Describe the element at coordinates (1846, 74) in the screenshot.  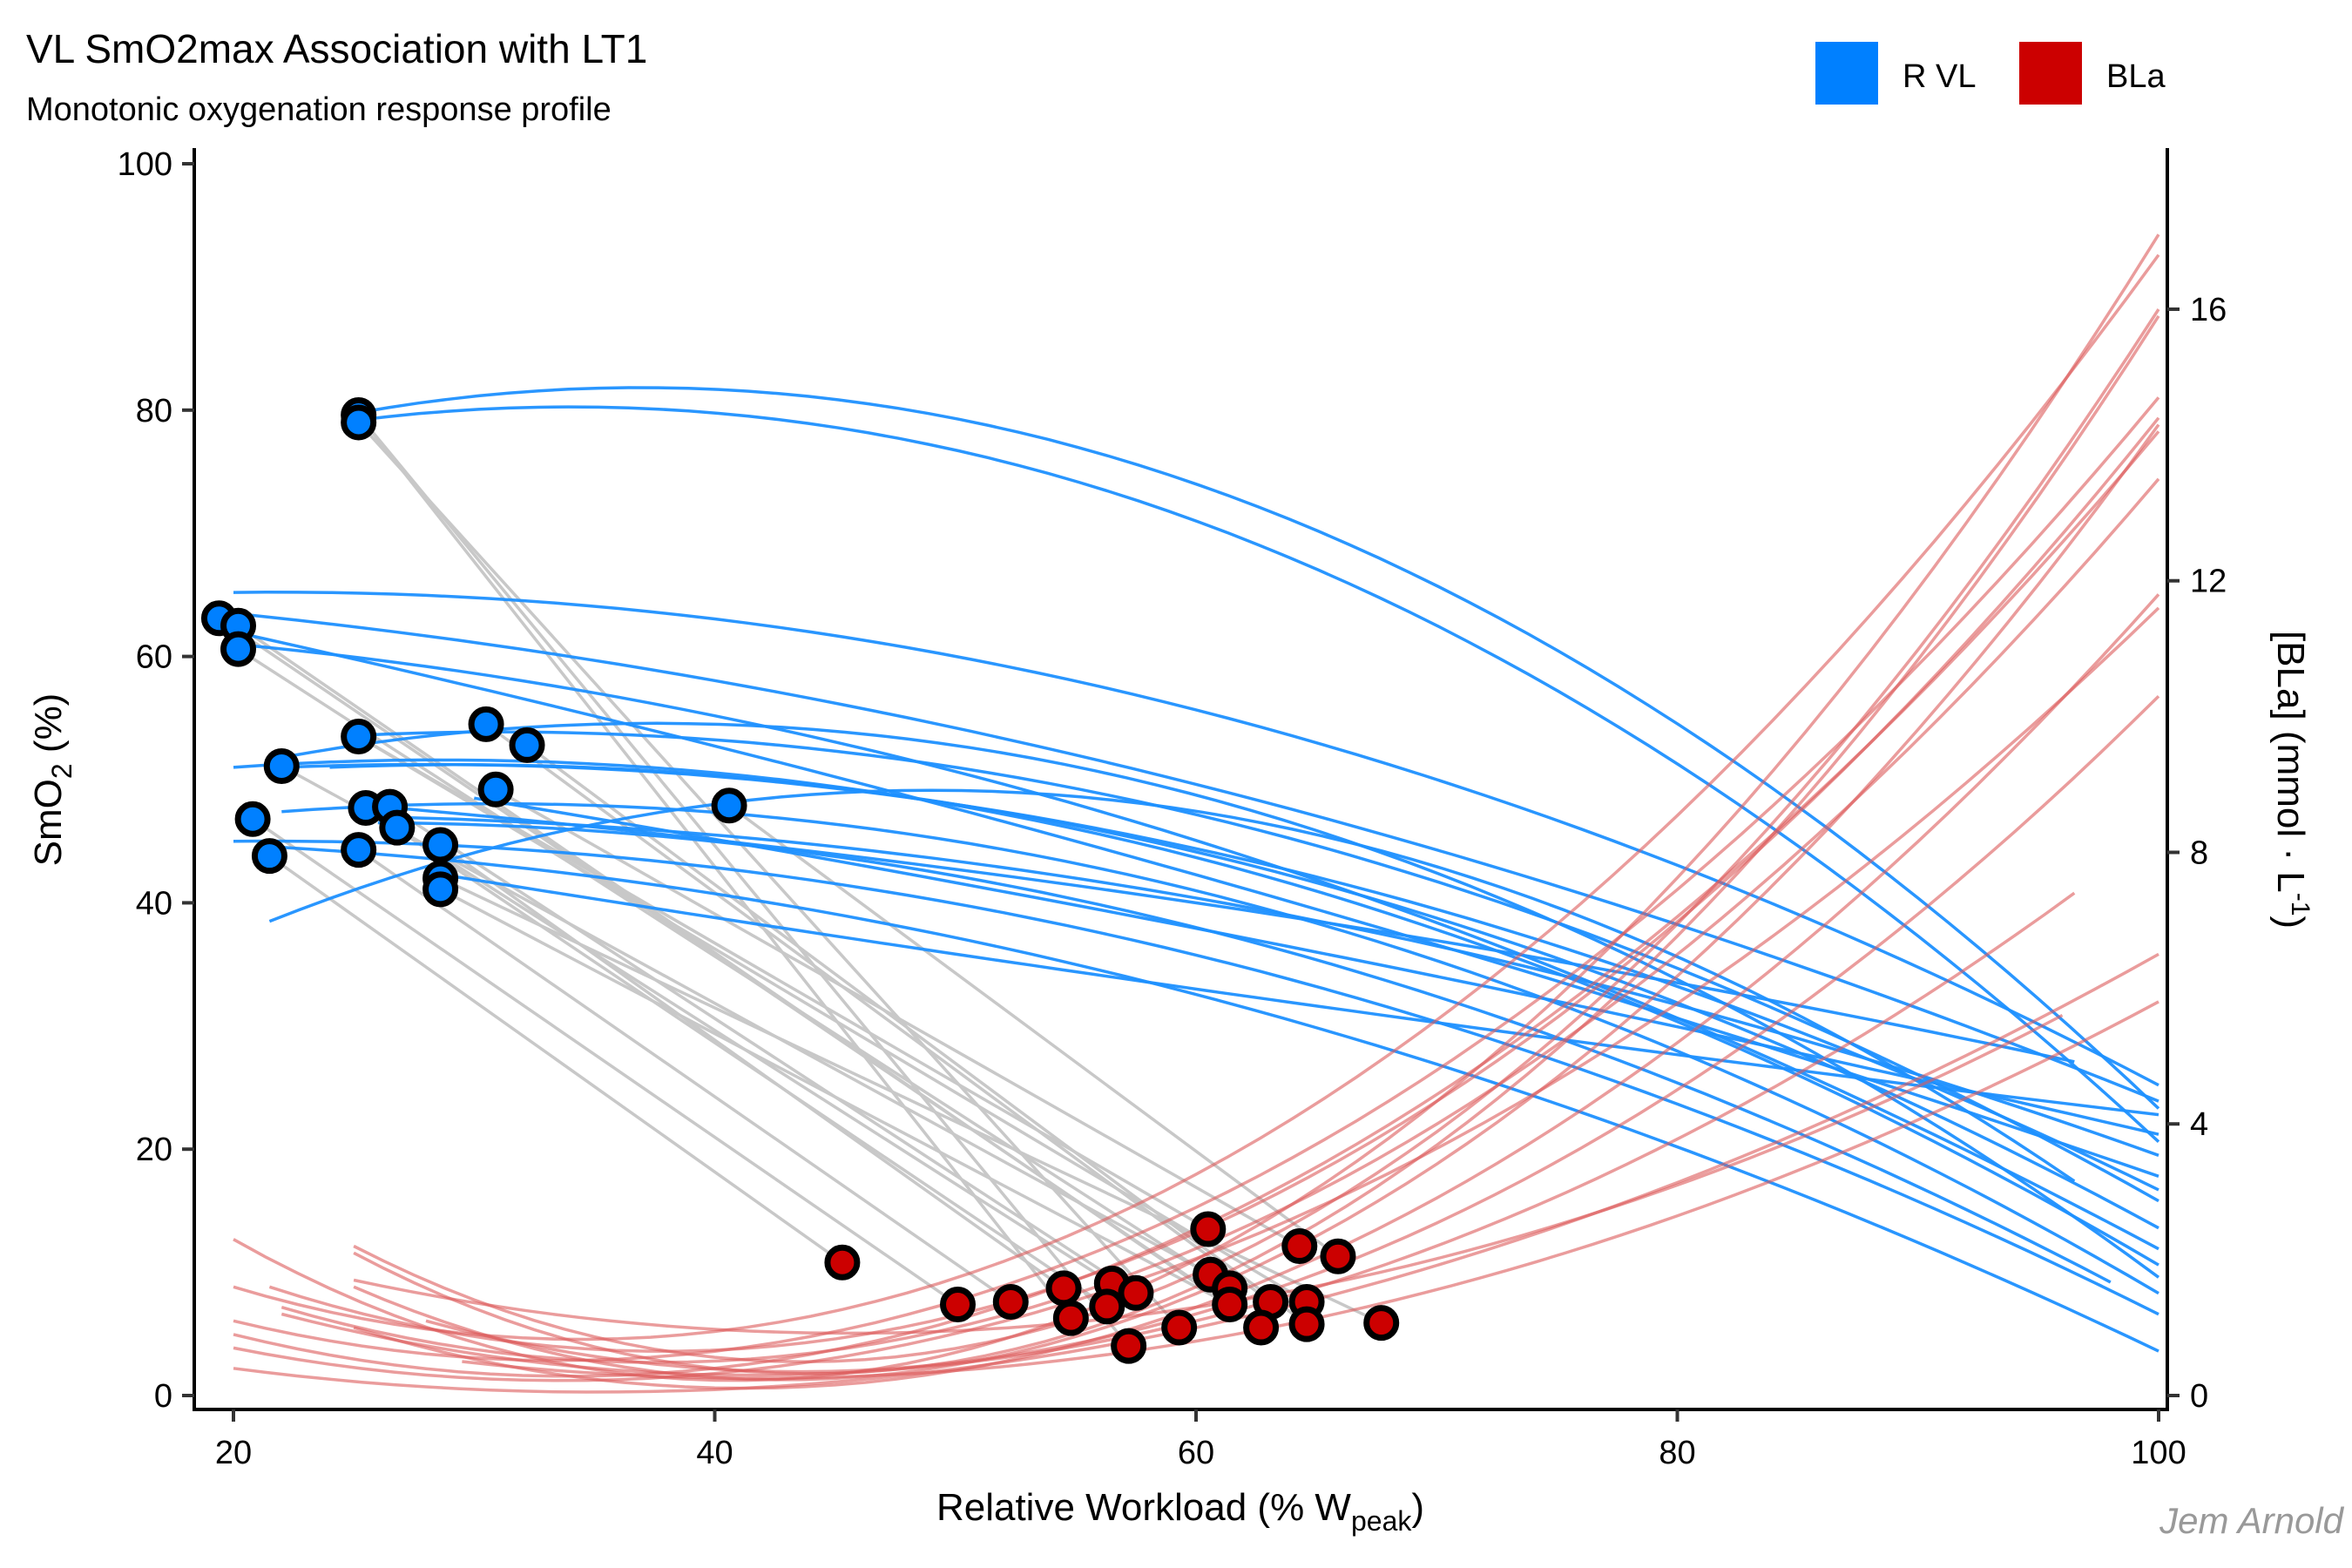
I see `legend-swatch-smo2` at that location.